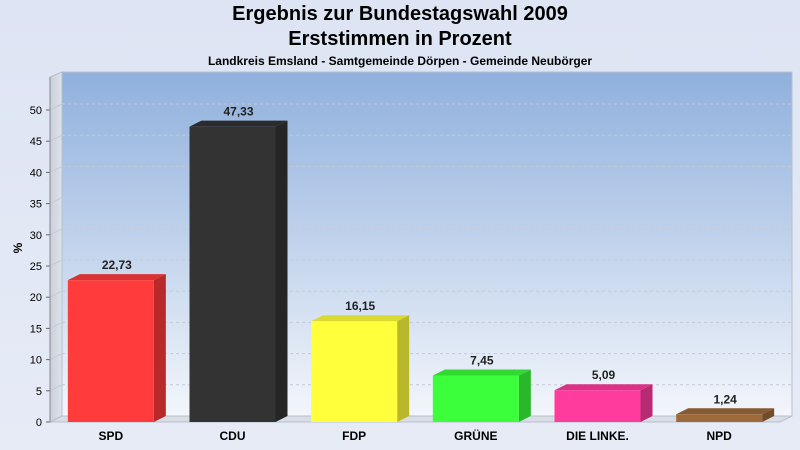 The height and width of the screenshot is (450, 800). What do you see at coordinates (400, 39) in the screenshot?
I see `chart-subtitle: Erststimmen in Prozent` at bounding box center [400, 39].